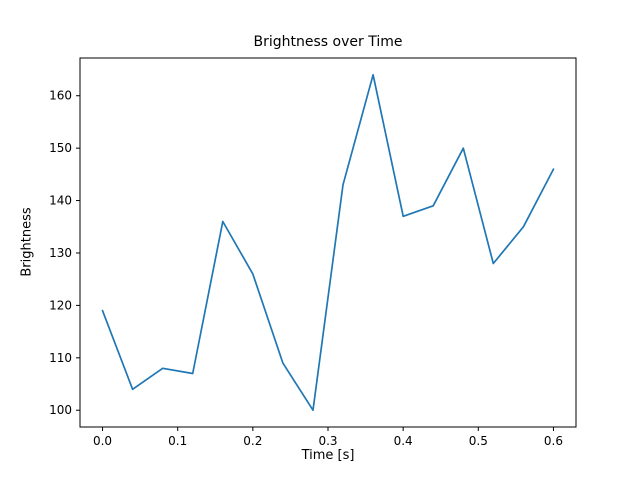 The image size is (640, 480). I want to click on x-tick-label: 0.6, so click(553, 441).